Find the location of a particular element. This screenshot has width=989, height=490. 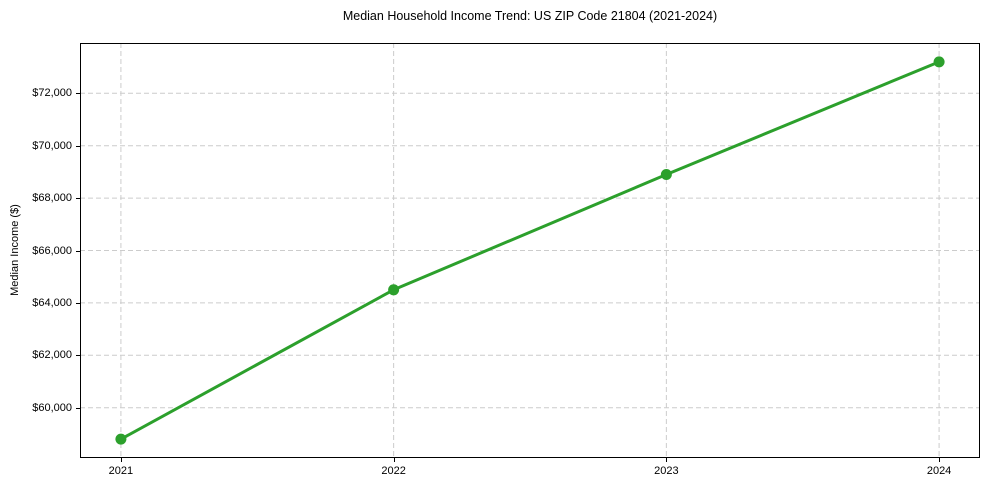

x-tick-label: 2022 is located at coordinates (393, 471).